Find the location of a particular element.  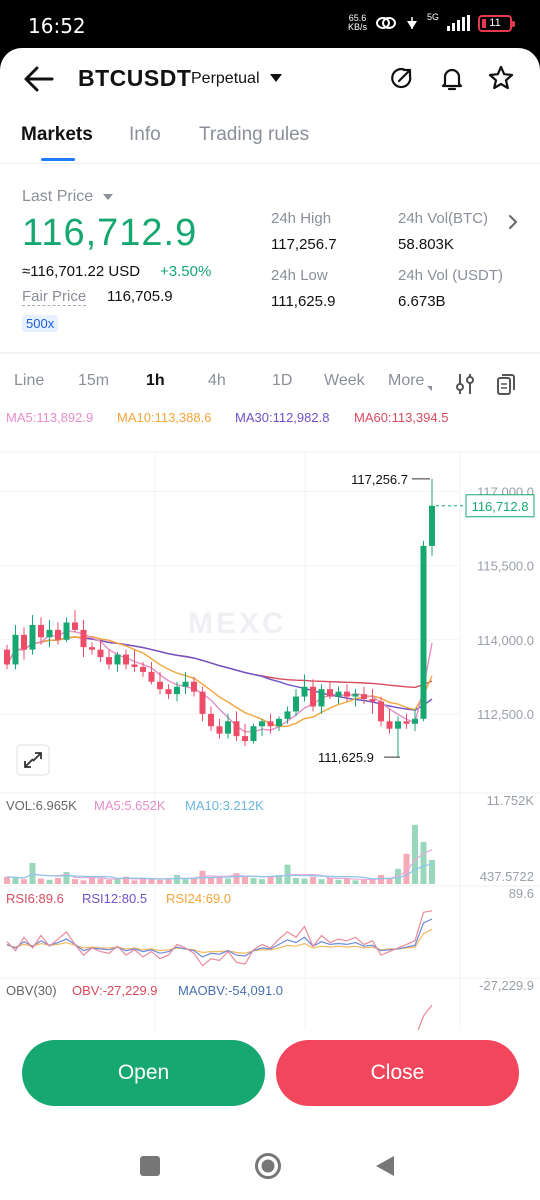

vol-axis-min: 437.5722 is located at coordinates (507, 876).